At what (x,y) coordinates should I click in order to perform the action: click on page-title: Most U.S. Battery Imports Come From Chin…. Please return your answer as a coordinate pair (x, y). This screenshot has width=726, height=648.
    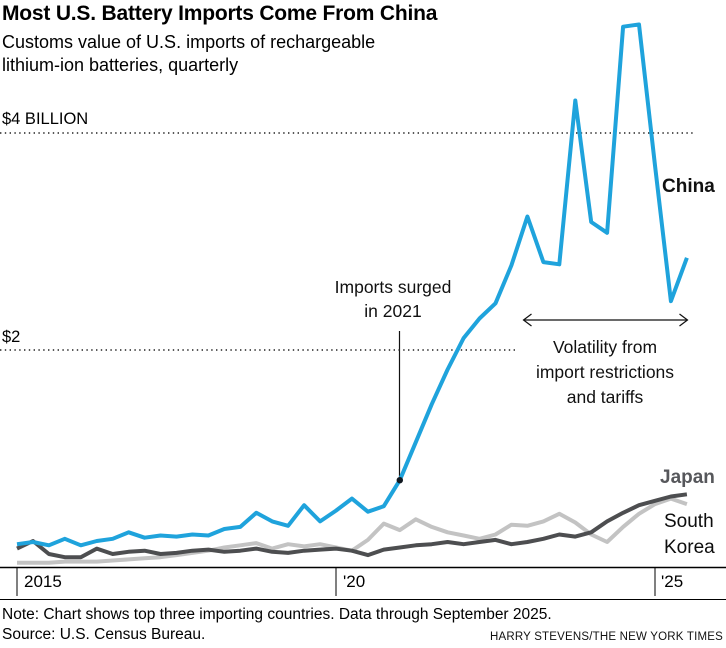
    Looking at the image, I should click on (220, 13).